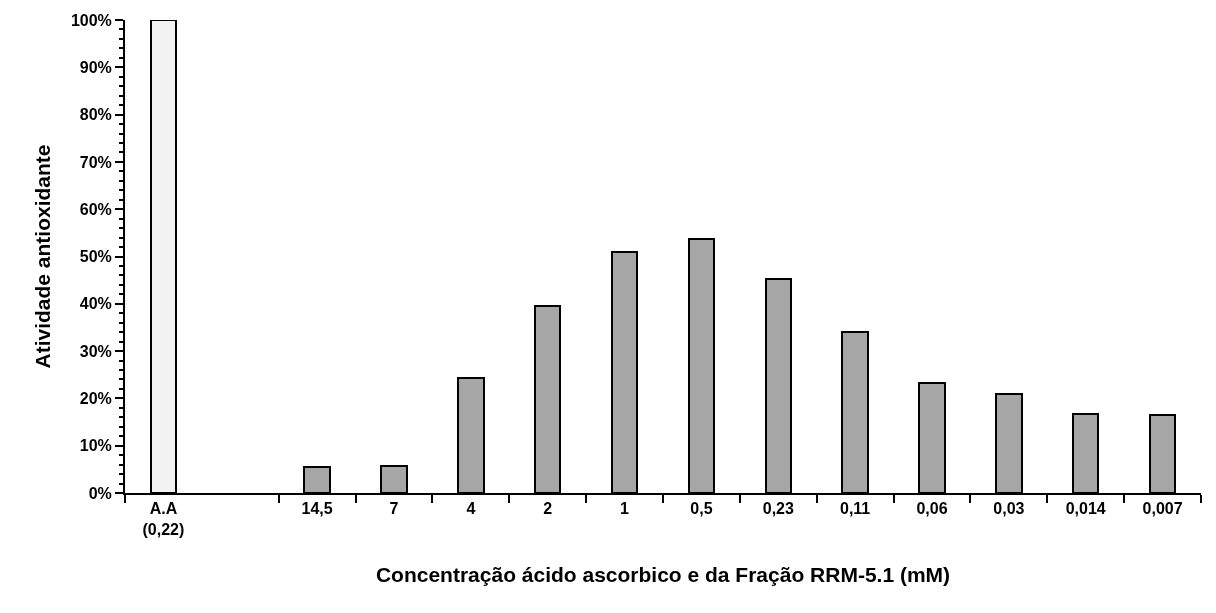 The height and width of the screenshot is (613, 1216). Describe the element at coordinates (42, 256) in the screenshot. I see `y-axis-title: Atividade antioxidante` at that location.